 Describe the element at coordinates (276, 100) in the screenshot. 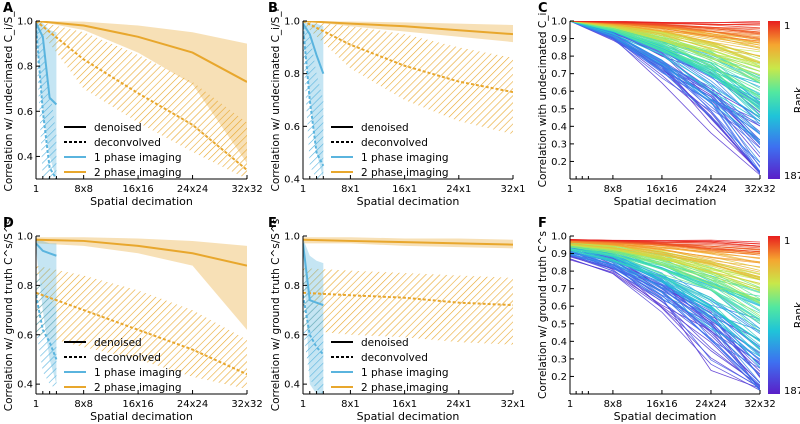

I see `y-axis-label: Correlation w/ undecimated C_i/S_i` at that location.